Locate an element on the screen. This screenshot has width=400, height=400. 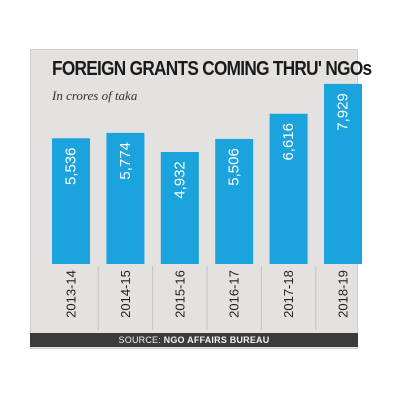
chart-subtitle: In crores of taka is located at coordinates (95, 95).